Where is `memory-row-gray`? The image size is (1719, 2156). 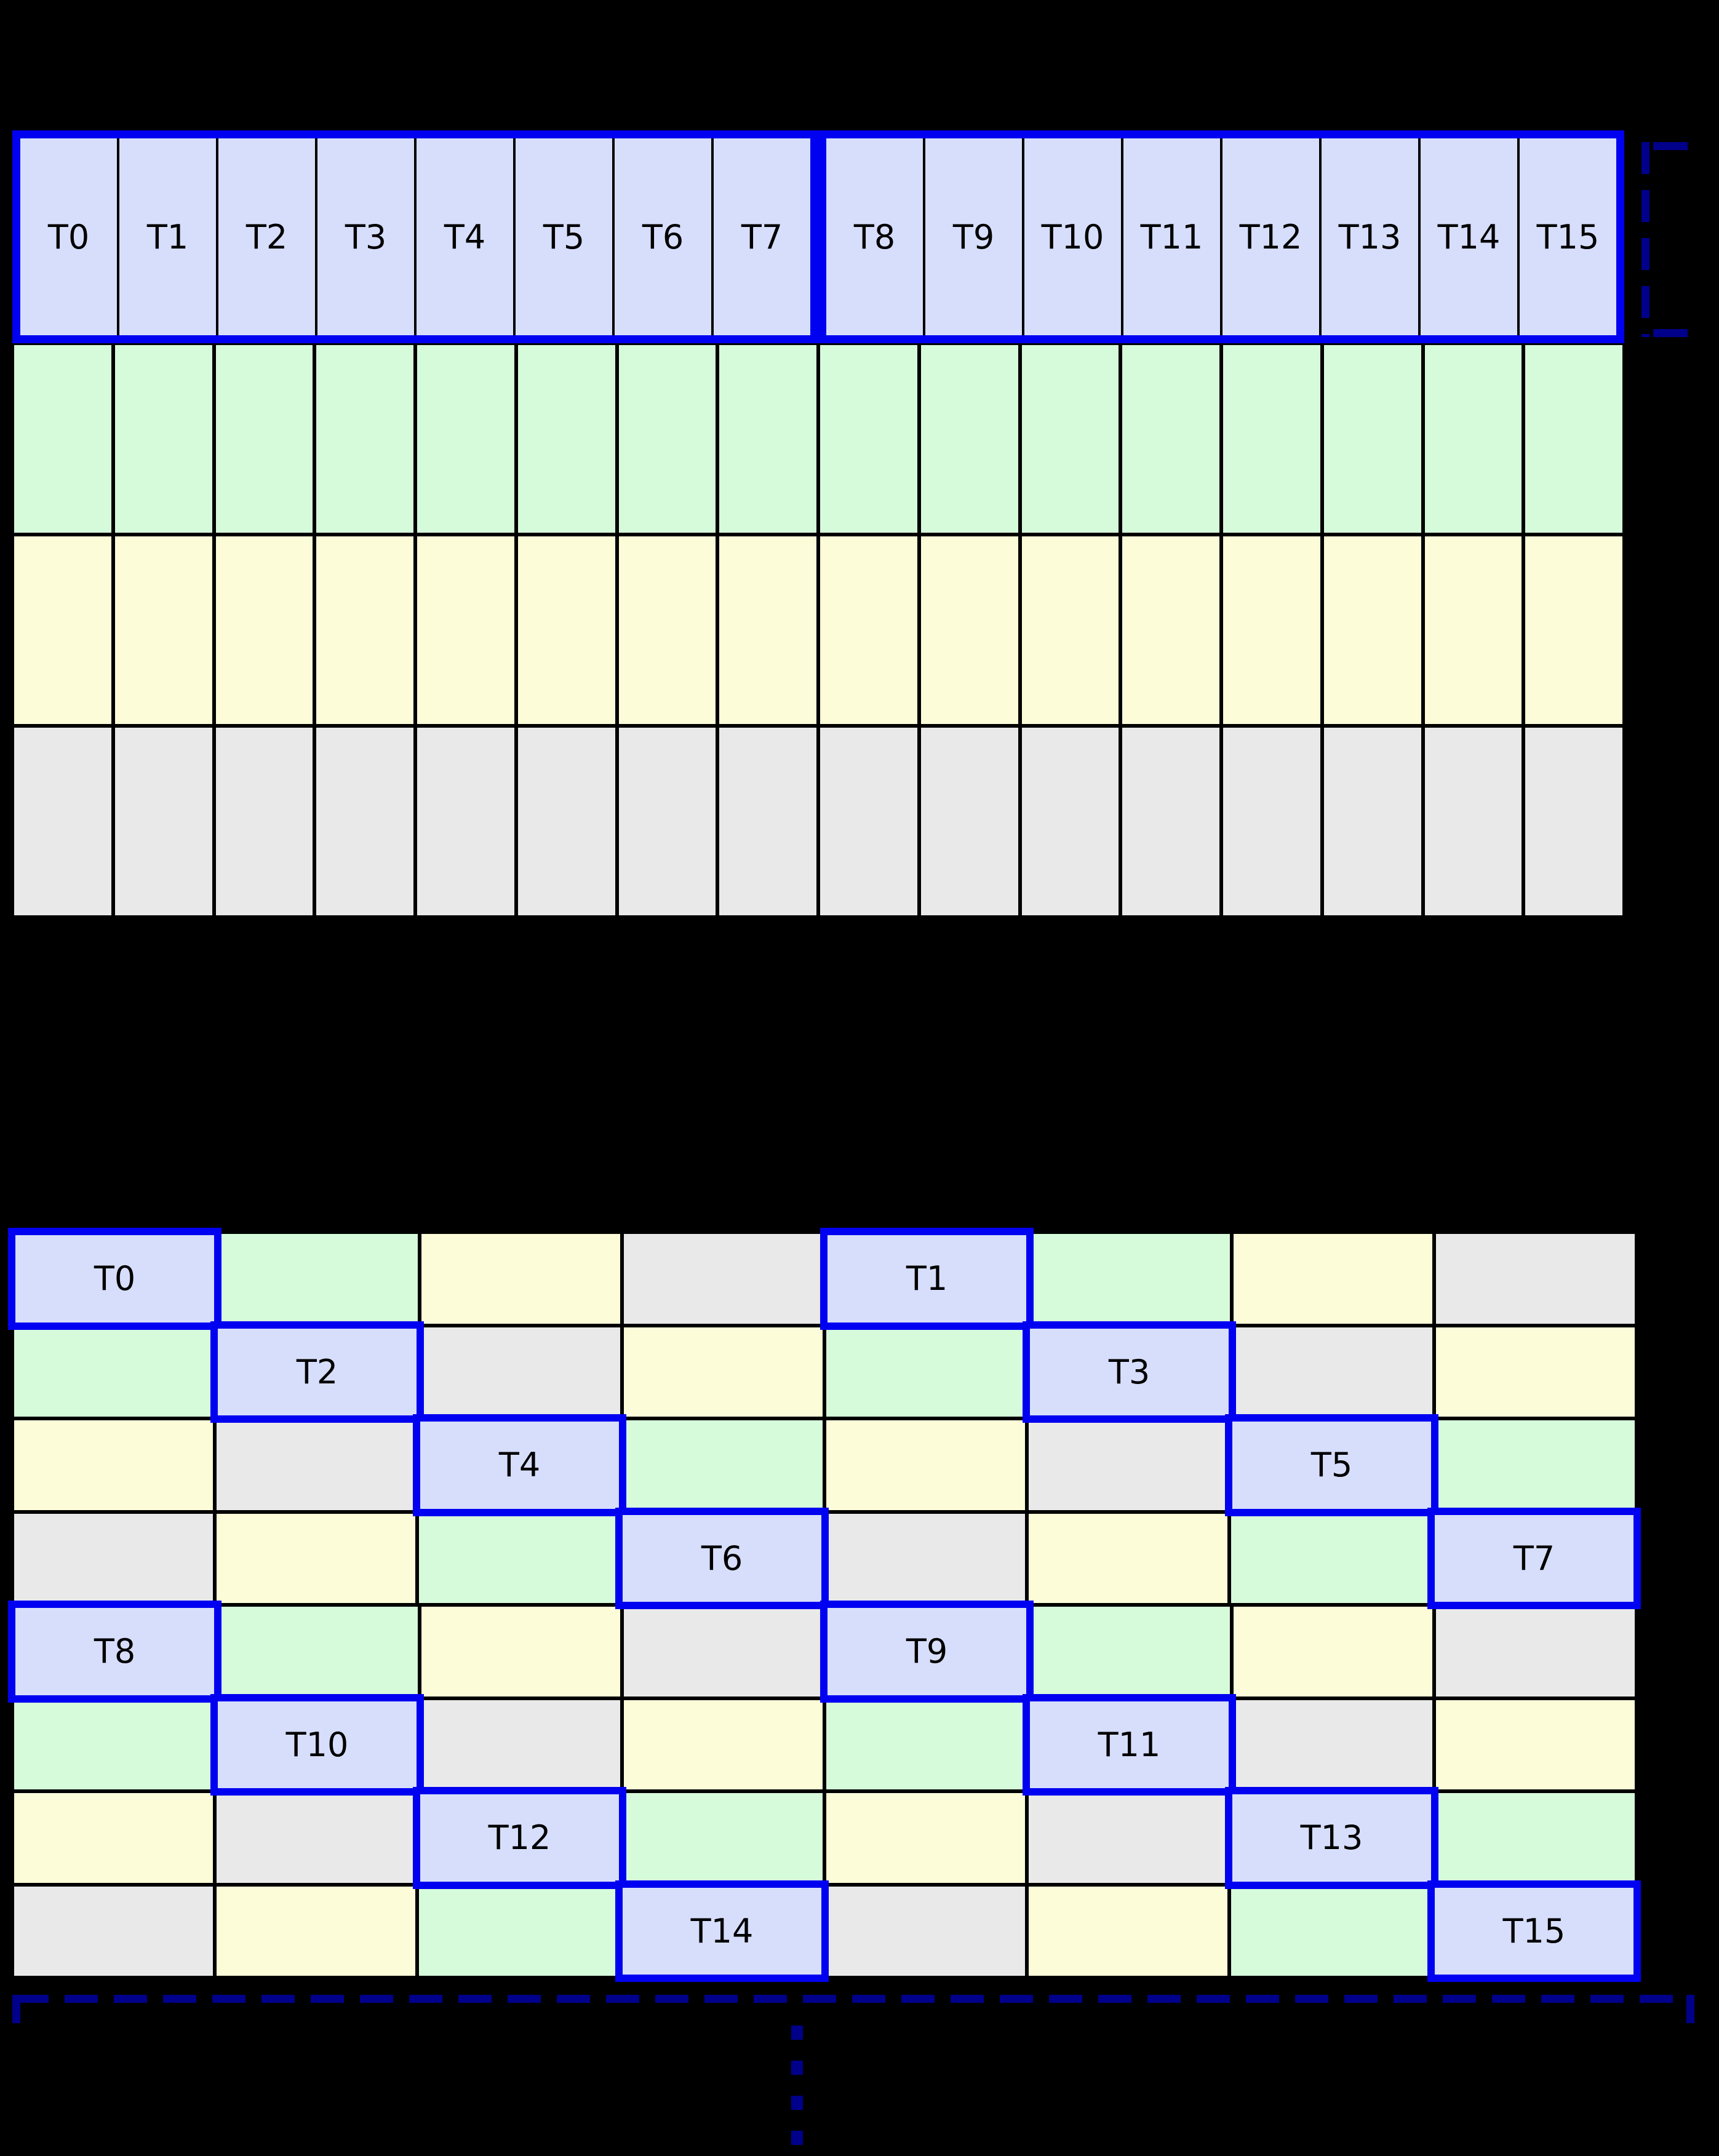
memory-row-gray is located at coordinates (818, 821).